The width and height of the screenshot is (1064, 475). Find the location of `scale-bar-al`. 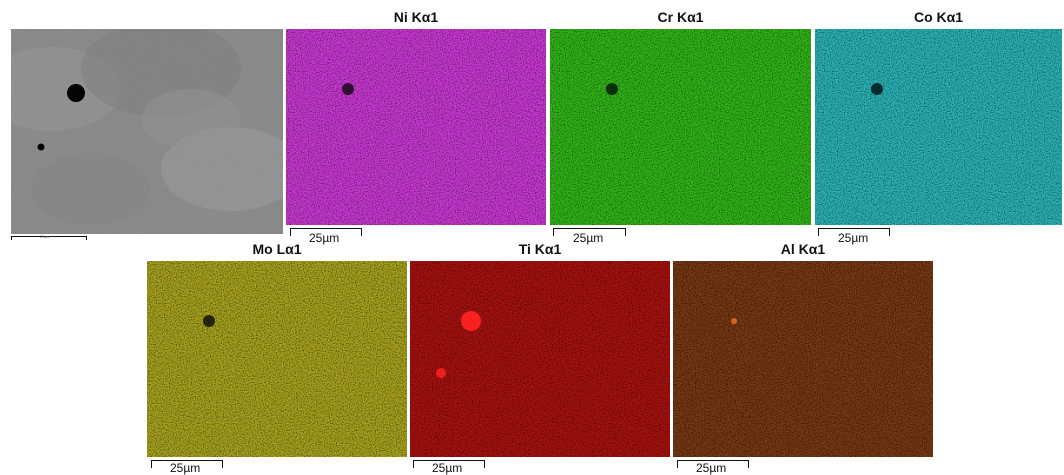

scale-bar-al is located at coordinates (713, 464).